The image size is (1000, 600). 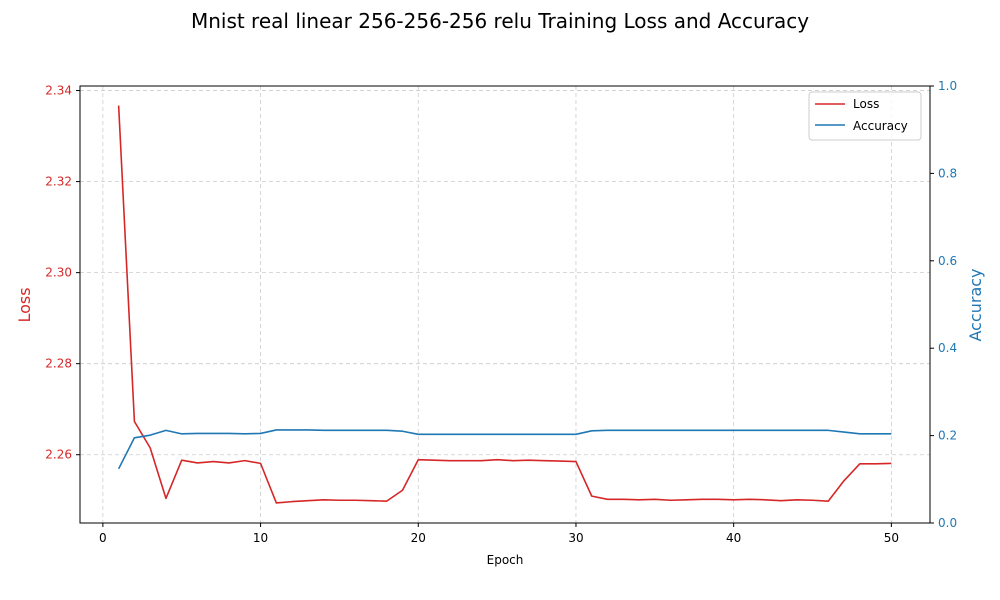 What do you see at coordinates (24, 304) in the screenshot?
I see `loss-axis-label: Loss` at bounding box center [24, 304].